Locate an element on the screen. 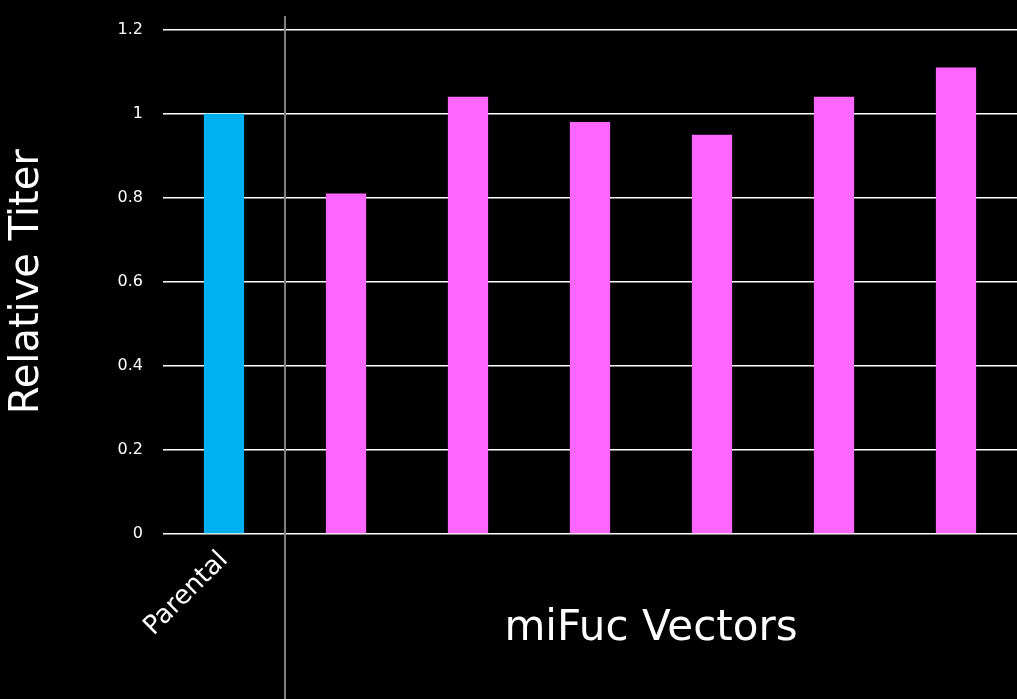  y-axis-title: Relative Titer is located at coordinates (24, 281).